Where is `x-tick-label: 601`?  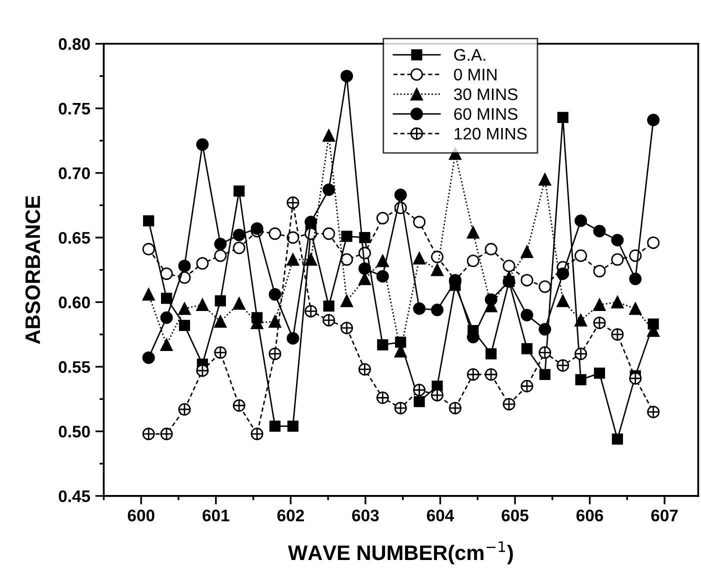 x-tick-label: 601 is located at coordinates (216, 516).